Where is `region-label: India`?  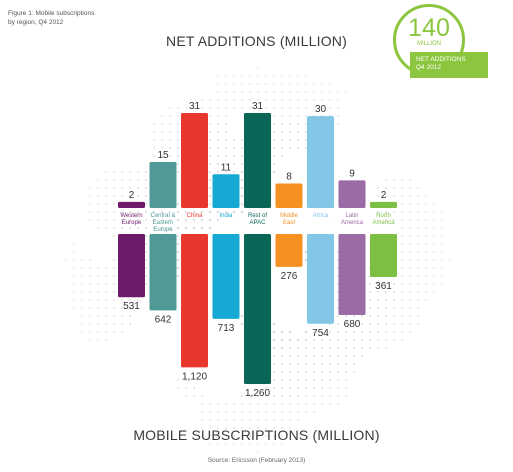
region-label: India is located at coordinates (226, 216).